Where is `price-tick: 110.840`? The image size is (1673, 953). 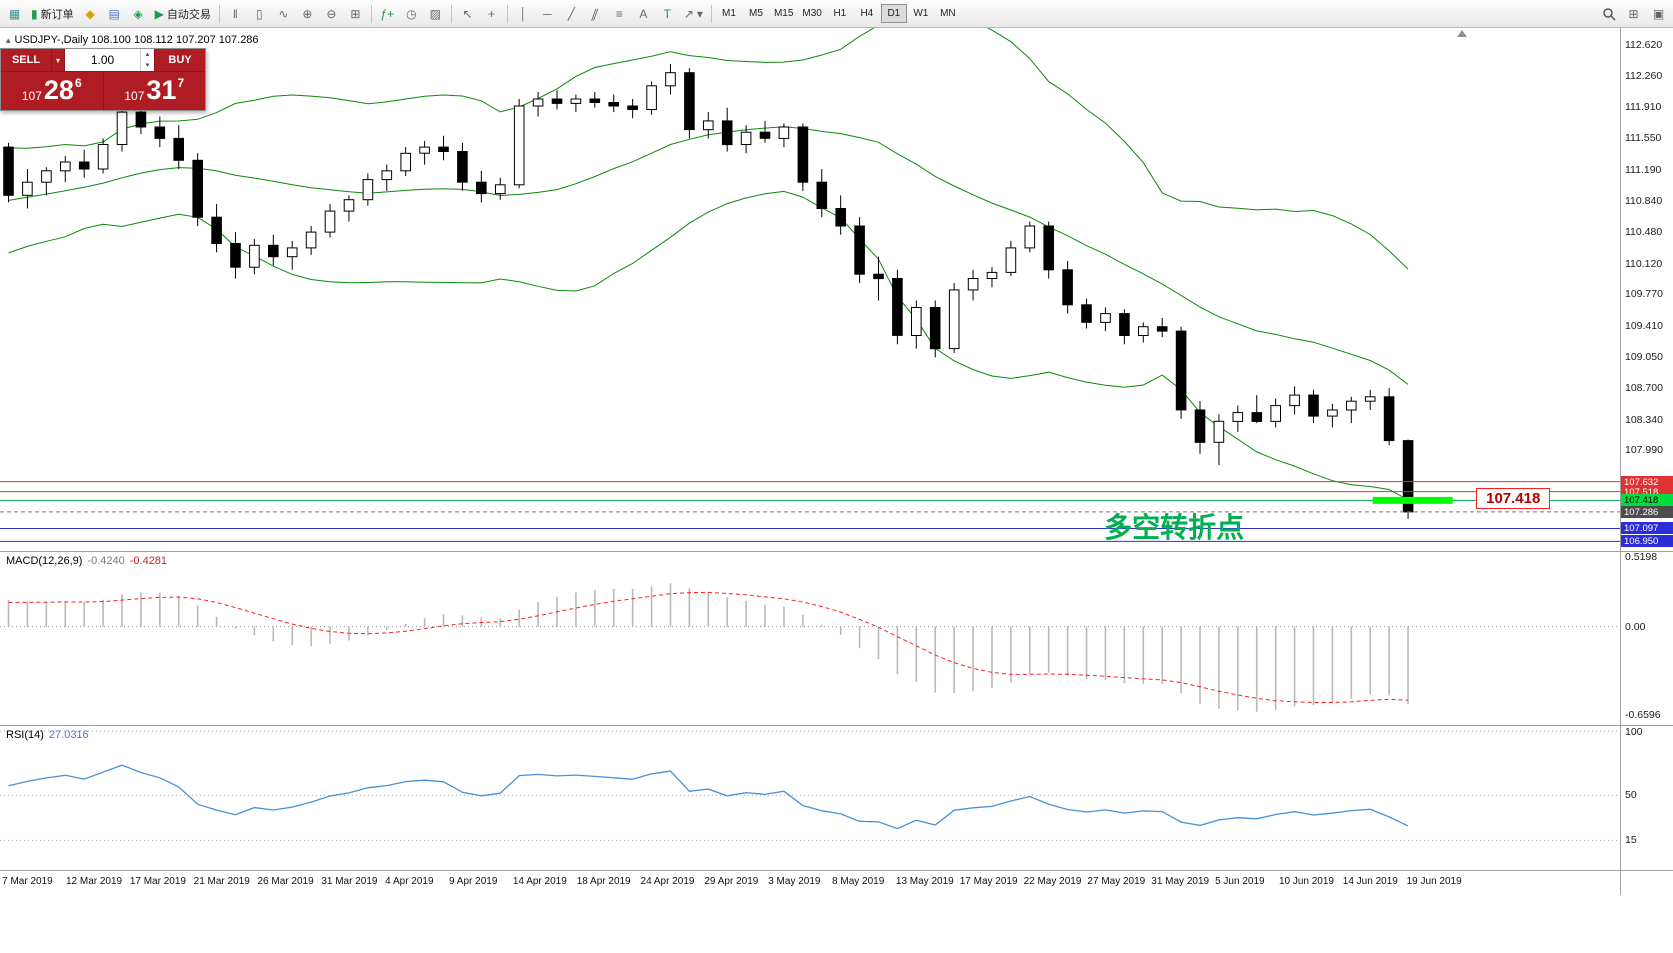
price-tick: 110.840 is located at coordinates (1644, 200).